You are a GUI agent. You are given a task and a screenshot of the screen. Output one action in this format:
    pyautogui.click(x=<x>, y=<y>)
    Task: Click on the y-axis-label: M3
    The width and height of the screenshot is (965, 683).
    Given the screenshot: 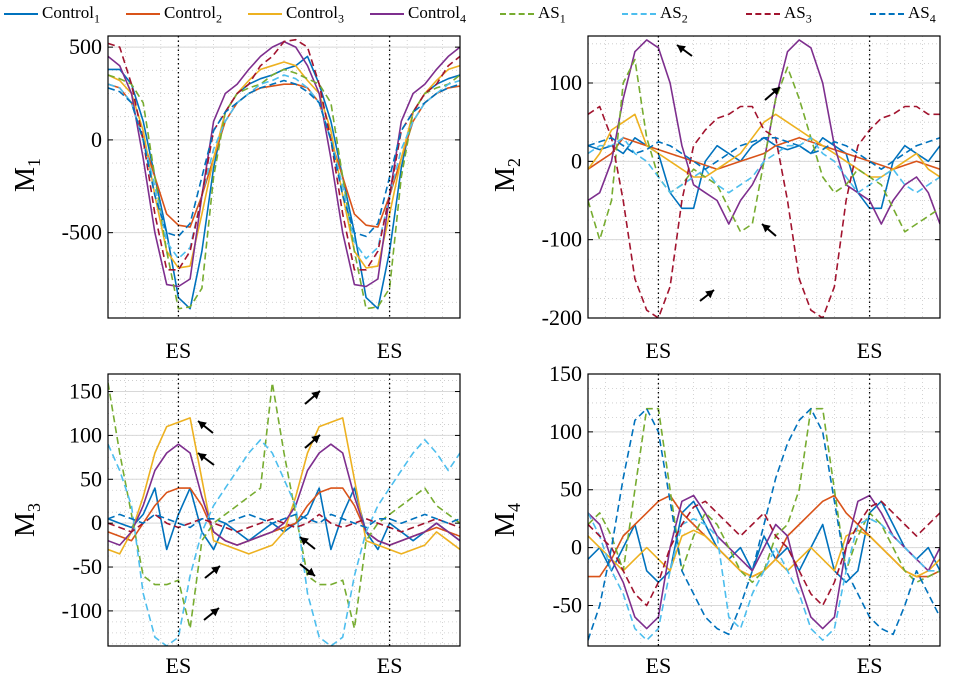 What is the action you would take?
    pyautogui.click(x=27, y=520)
    